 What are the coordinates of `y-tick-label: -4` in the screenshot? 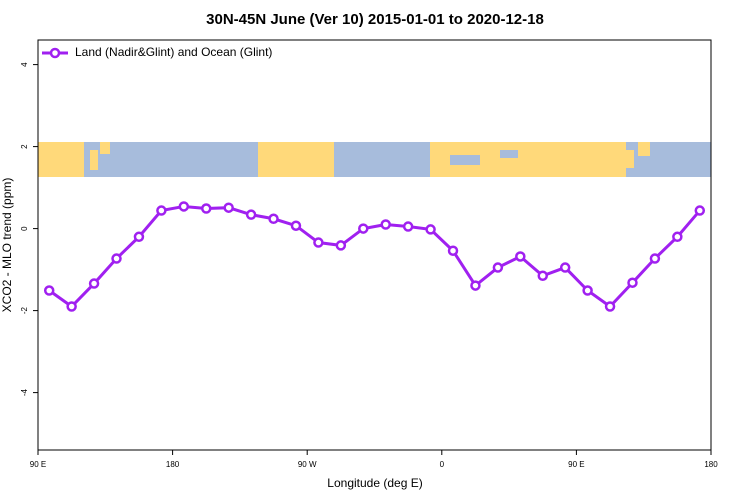 It's located at (24, 392).